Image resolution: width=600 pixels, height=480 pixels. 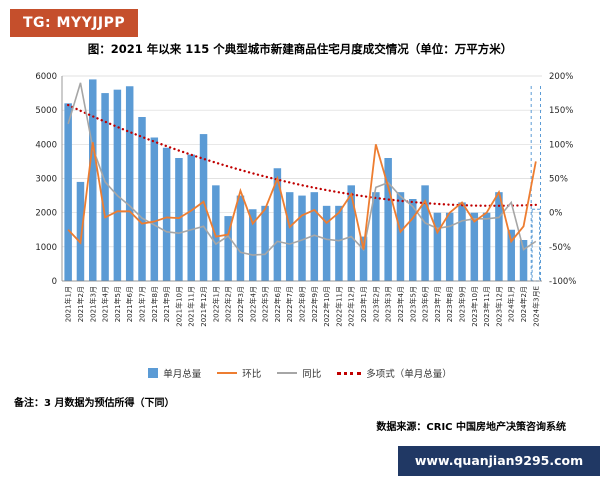 I want to click on x-axis-label: 2024年2月, so click(x=523, y=304).